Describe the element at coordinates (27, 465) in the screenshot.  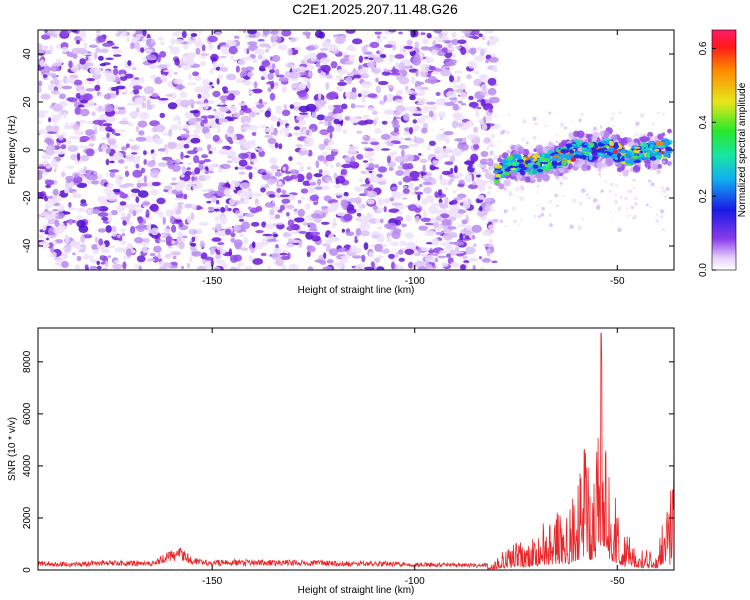
I see `y-tick-label: 4000` at that location.